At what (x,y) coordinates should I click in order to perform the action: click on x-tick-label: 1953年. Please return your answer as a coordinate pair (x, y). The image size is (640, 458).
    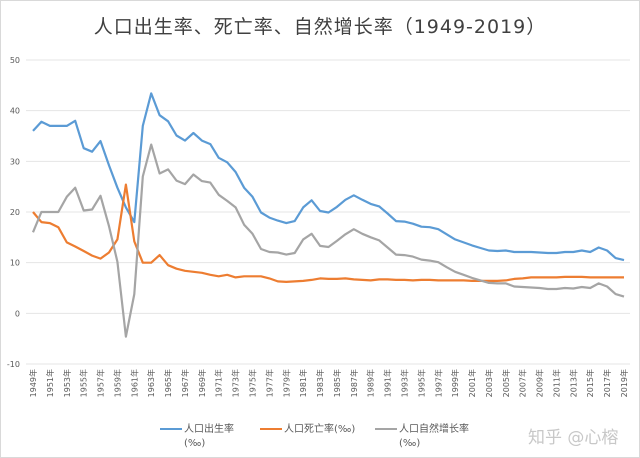
    Looking at the image, I should click on (67, 383).